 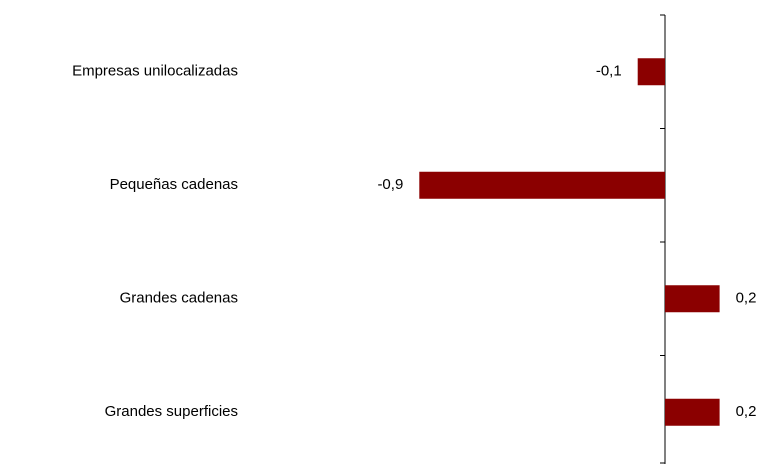 What do you see at coordinates (609, 71) in the screenshot?
I see `value-label: -0,1` at bounding box center [609, 71].